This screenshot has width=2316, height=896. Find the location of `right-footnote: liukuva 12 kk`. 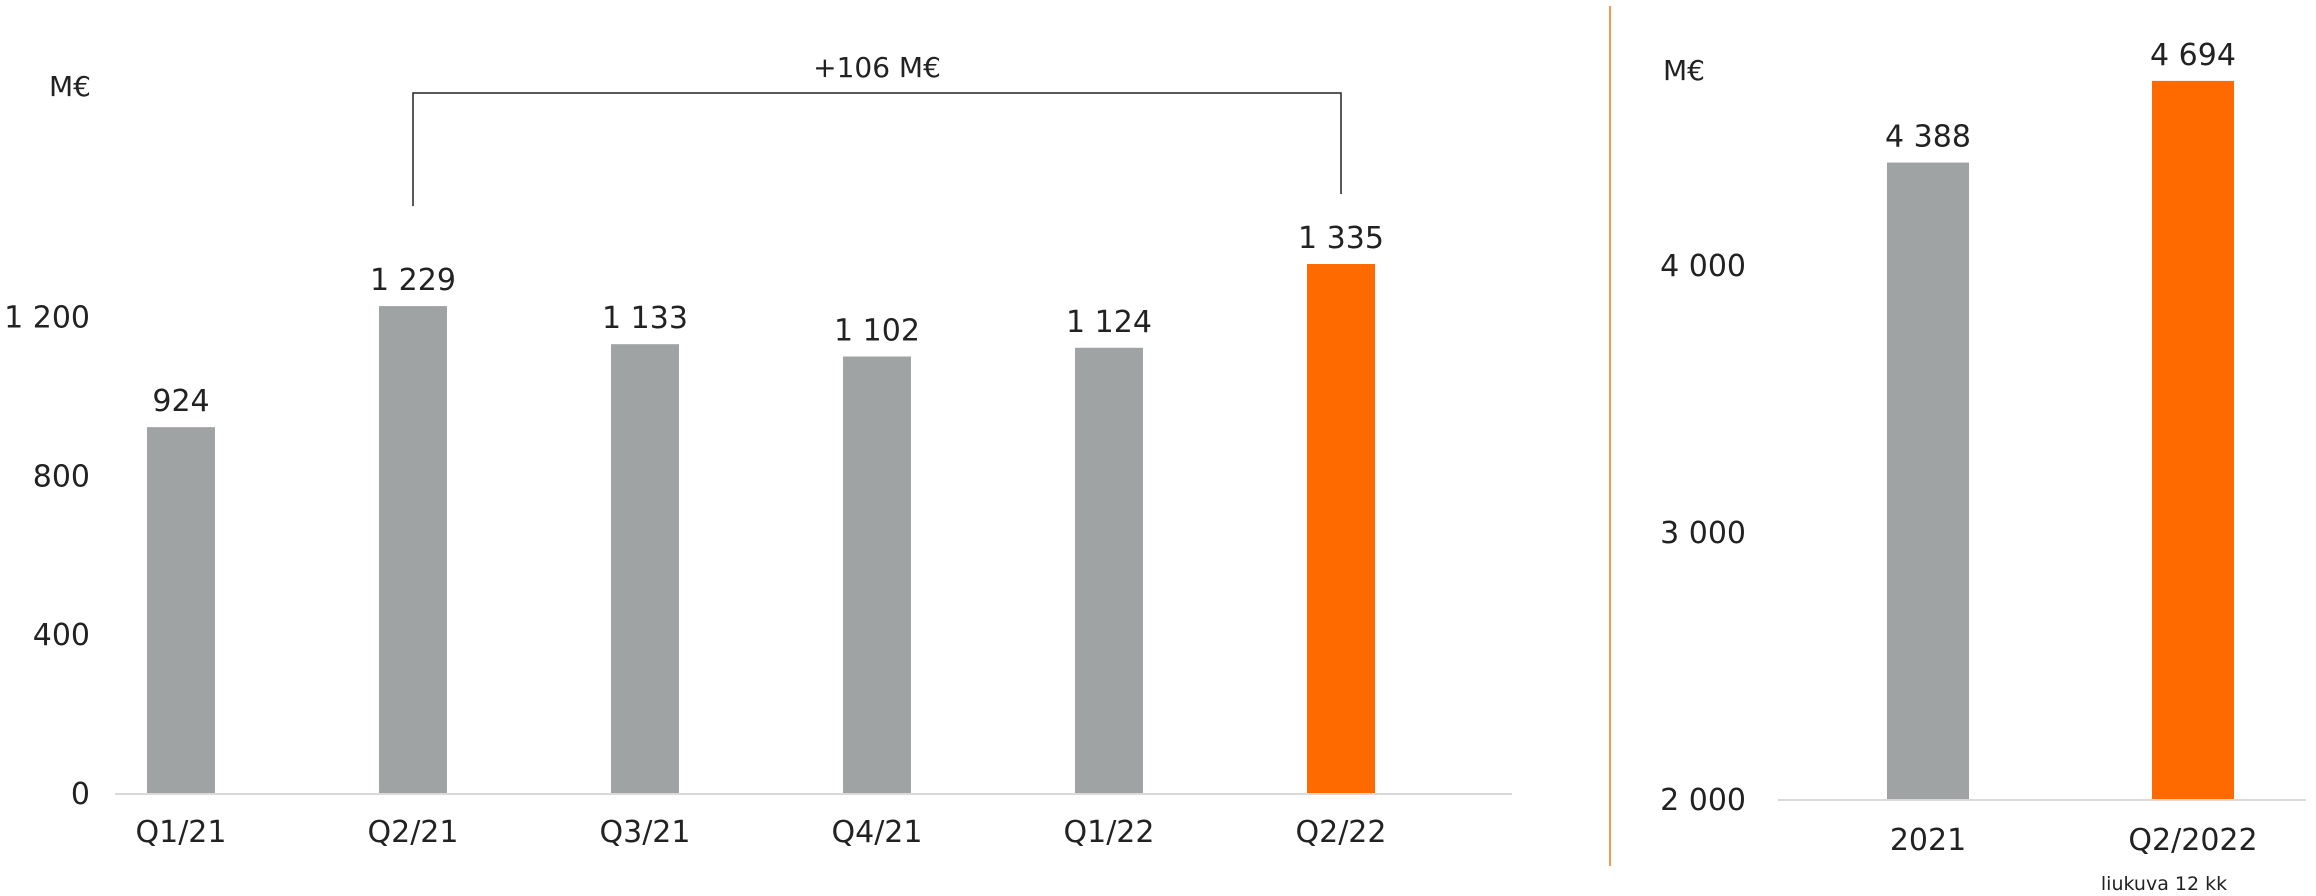

right-footnote: liukuva 12 kk is located at coordinates (2164, 884).